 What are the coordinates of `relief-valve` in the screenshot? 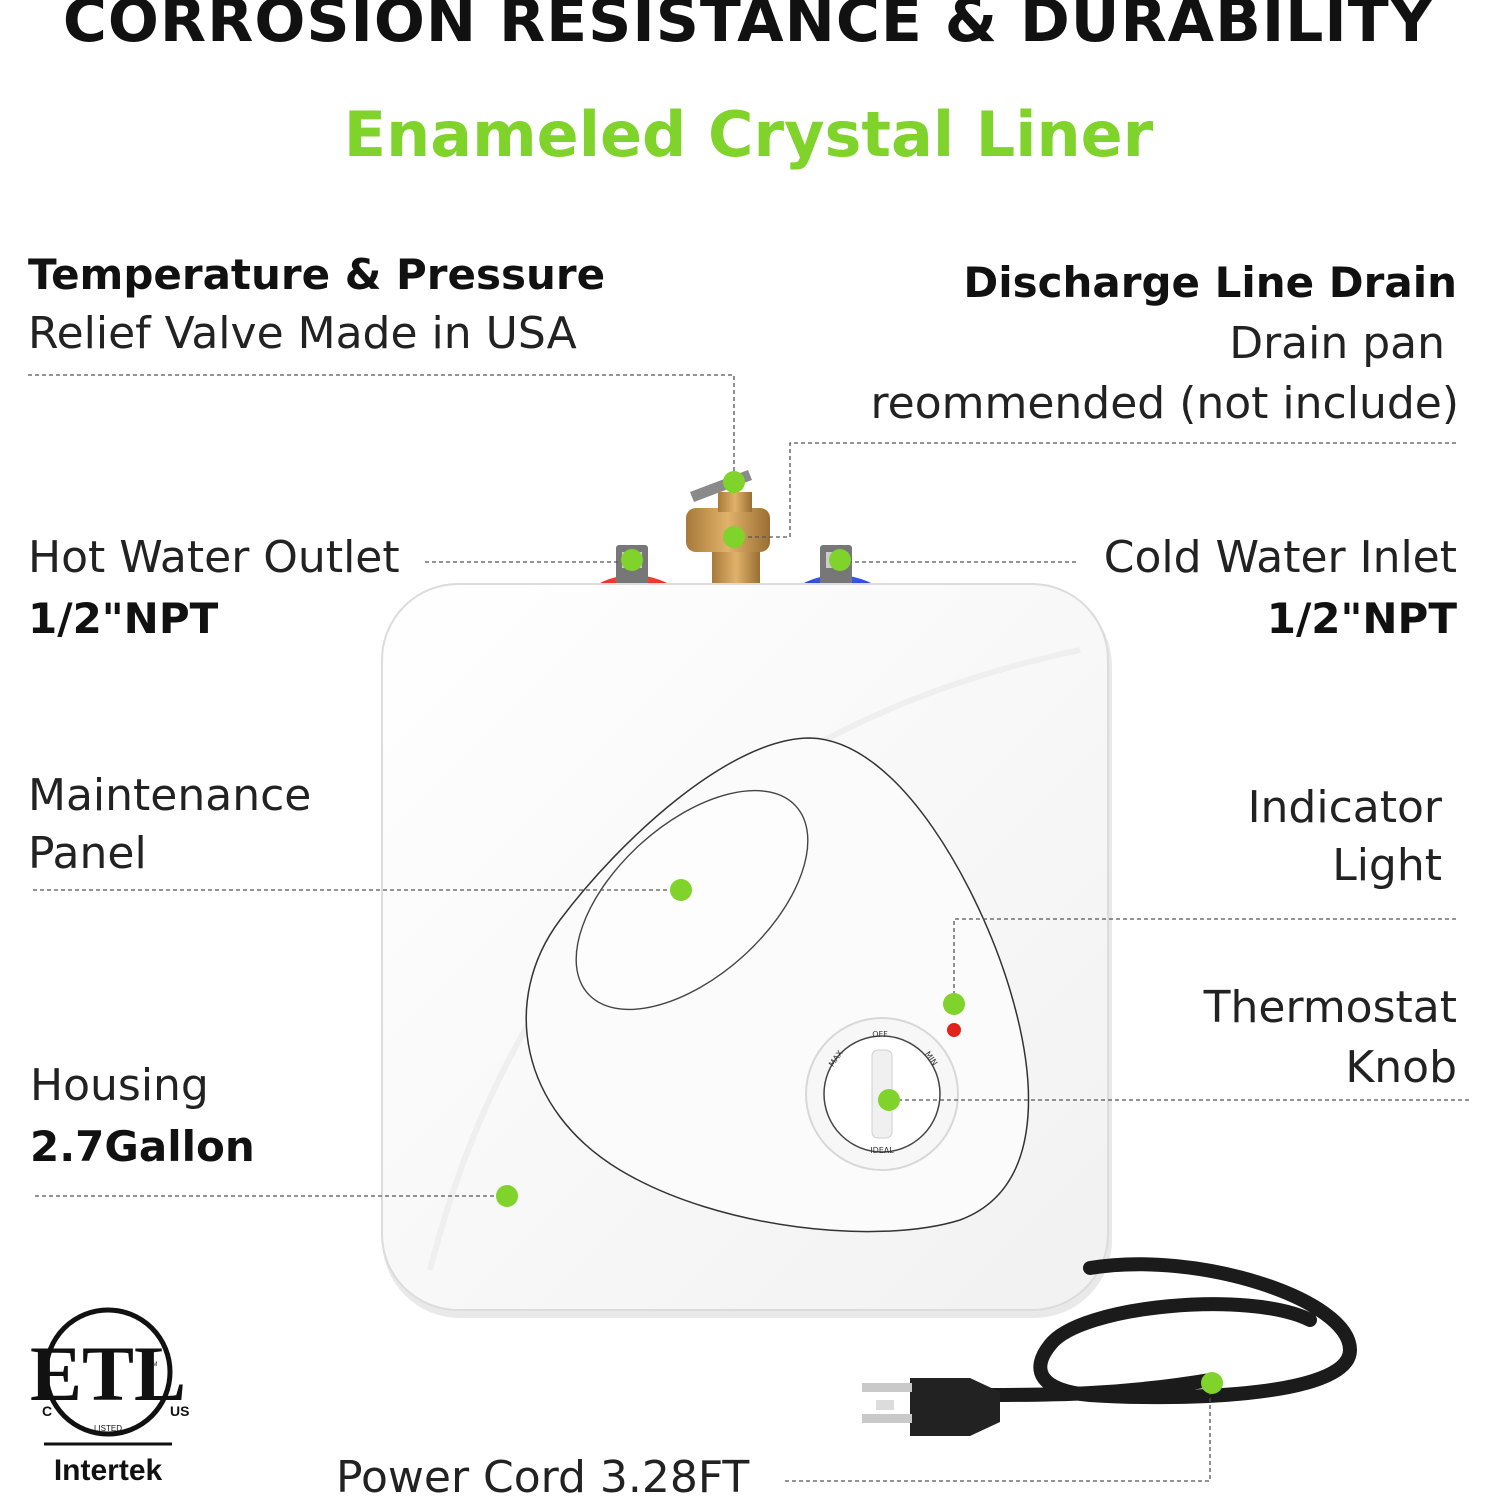 It's located at (728, 530).